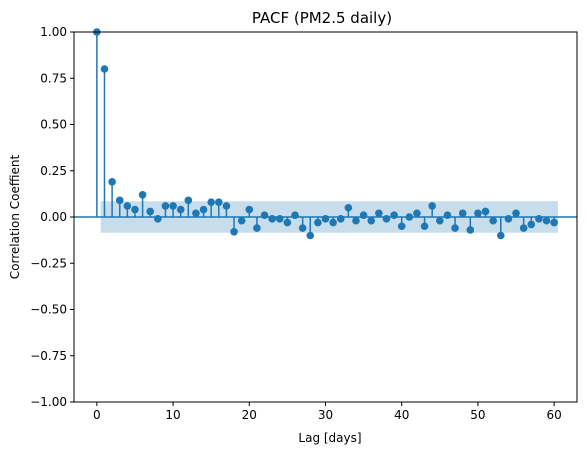  What do you see at coordinates (48, 402) in the screenshot?
I see `y-tick-label: −1.00` at bounding box center [48, 402].